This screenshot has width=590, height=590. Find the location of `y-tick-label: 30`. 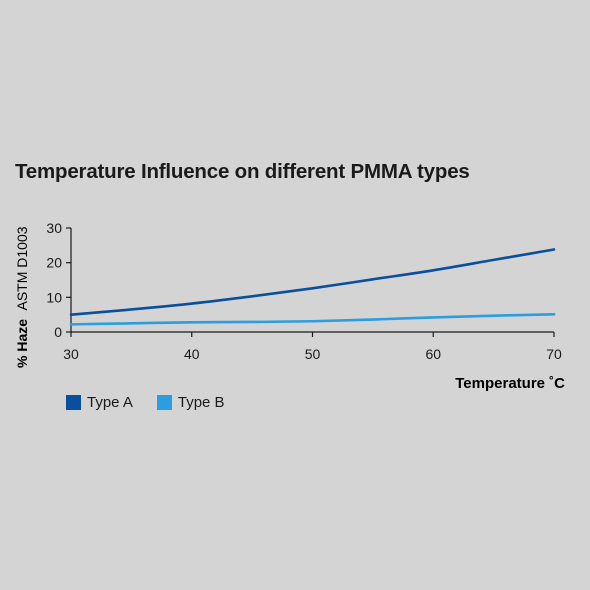

y-tick-label: 30 is located at coordinates (54, 228).